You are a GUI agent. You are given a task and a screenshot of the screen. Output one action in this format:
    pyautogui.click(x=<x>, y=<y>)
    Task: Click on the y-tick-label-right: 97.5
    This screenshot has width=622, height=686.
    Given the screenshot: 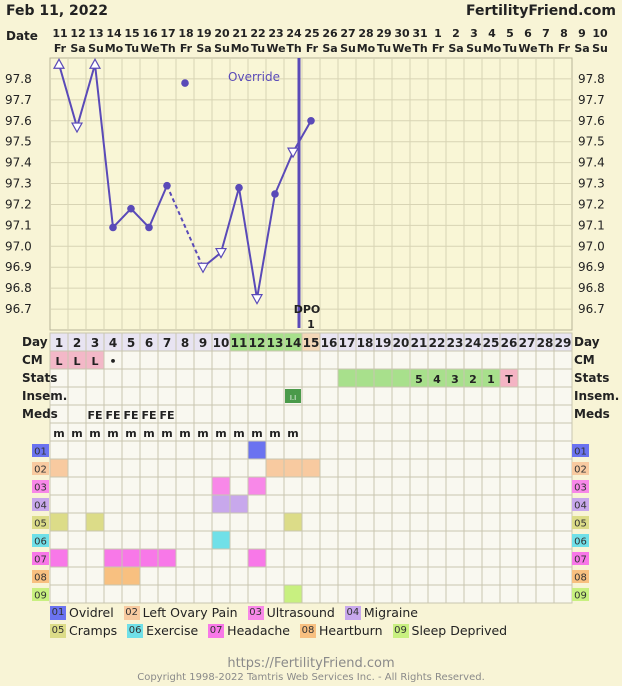 What is the action you would take?
    pyautogui.click(x=591, y=142)
    